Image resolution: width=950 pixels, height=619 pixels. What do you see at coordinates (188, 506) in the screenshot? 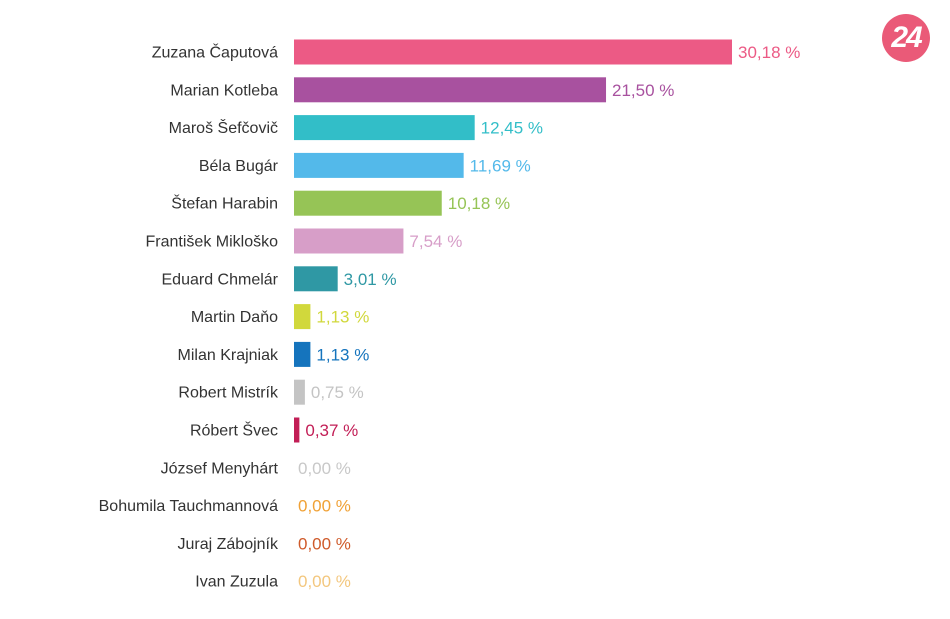
I see `category-label: Bohumila Tauchmannová` at bounding box center [188, 506].